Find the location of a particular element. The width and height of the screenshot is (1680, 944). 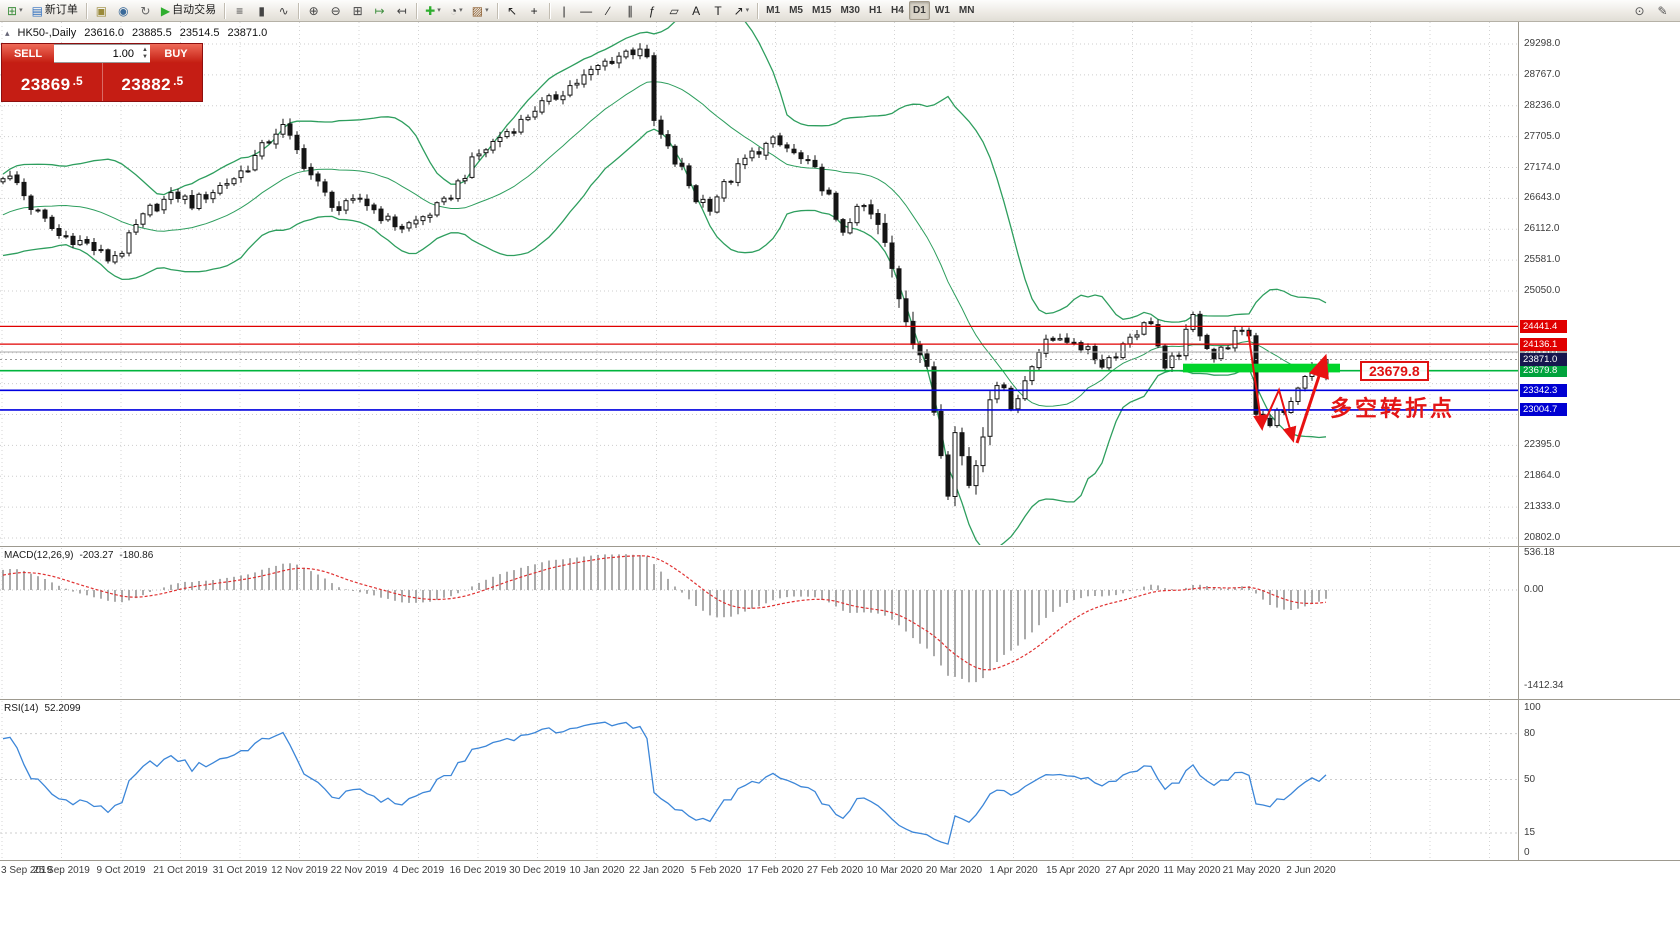

volume-field: ▲ ▼ is located at coordinates (102, 53).